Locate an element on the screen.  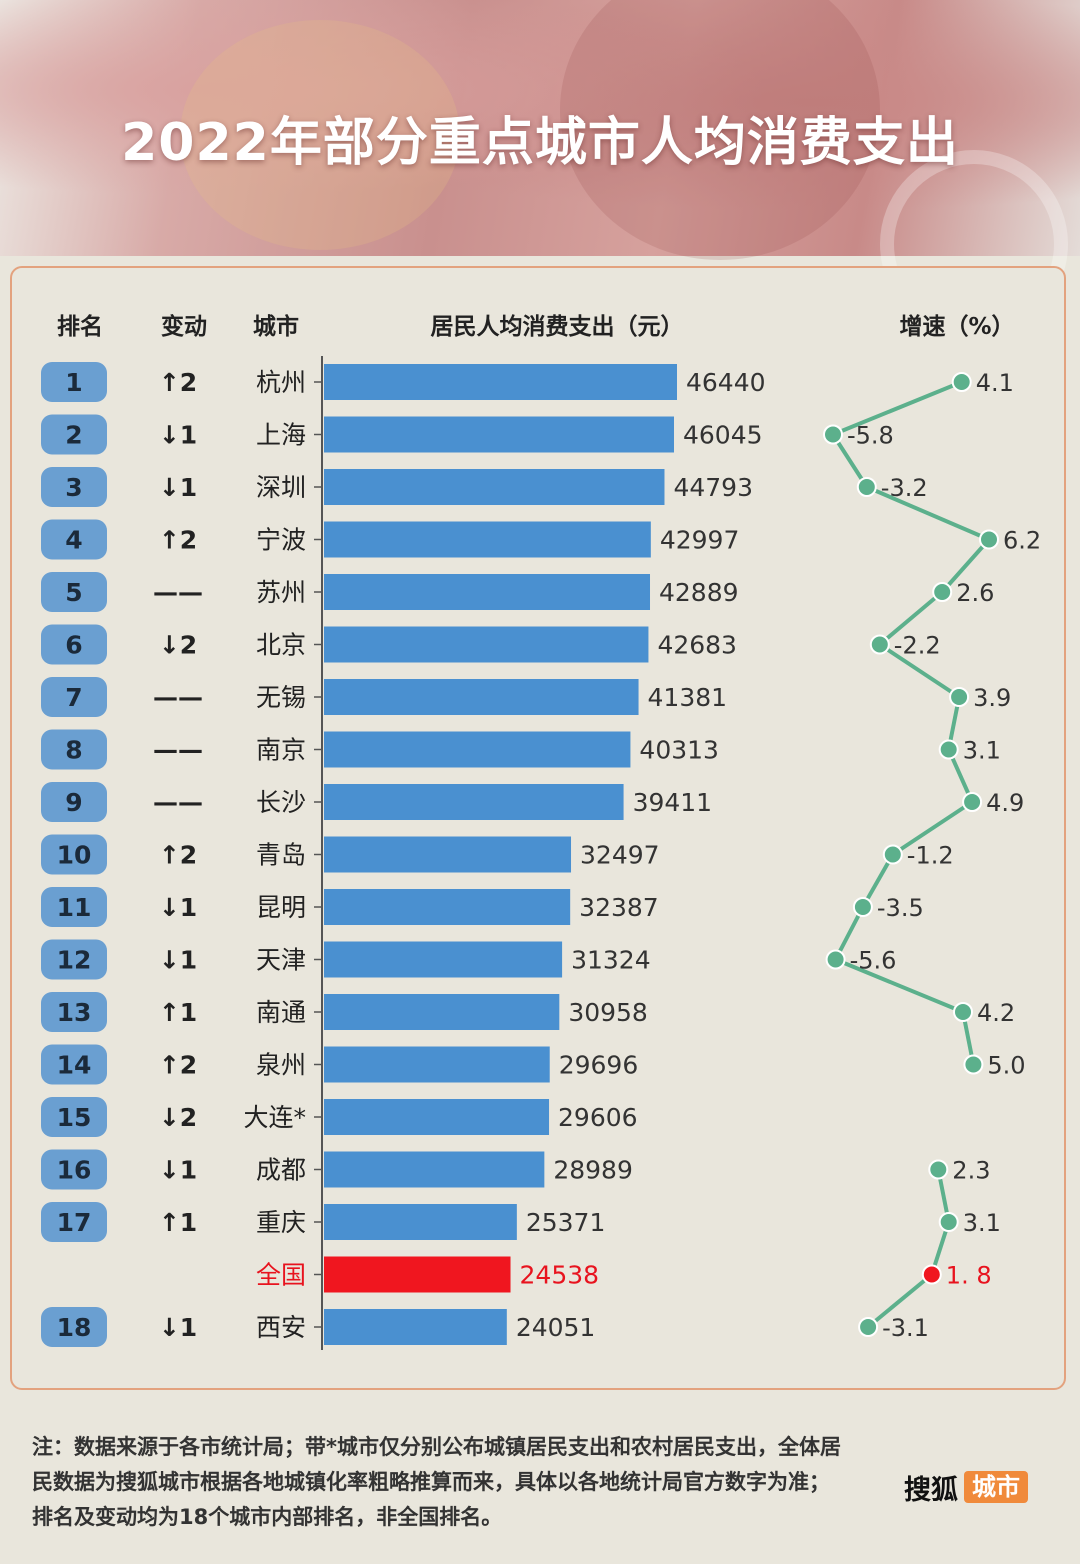
growth-label: -3.2 is located at coordinates (904, 488).